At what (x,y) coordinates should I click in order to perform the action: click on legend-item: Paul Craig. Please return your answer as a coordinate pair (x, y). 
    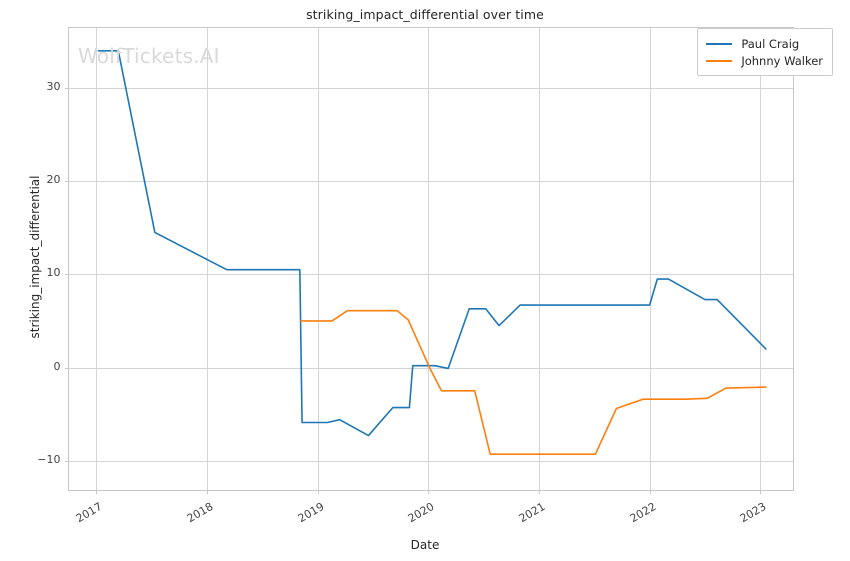
    Looking at the image, I should click on (764, 43).